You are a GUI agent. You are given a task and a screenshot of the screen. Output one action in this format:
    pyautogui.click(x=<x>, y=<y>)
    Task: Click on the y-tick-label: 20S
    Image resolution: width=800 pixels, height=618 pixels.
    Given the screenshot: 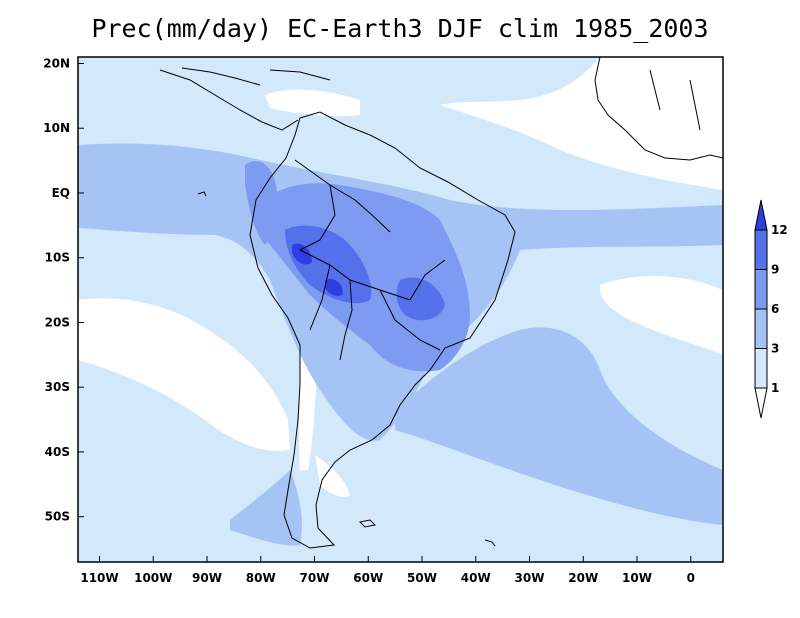 What is the action you would take?
    pyautogui.click(x=57, y=322)
    